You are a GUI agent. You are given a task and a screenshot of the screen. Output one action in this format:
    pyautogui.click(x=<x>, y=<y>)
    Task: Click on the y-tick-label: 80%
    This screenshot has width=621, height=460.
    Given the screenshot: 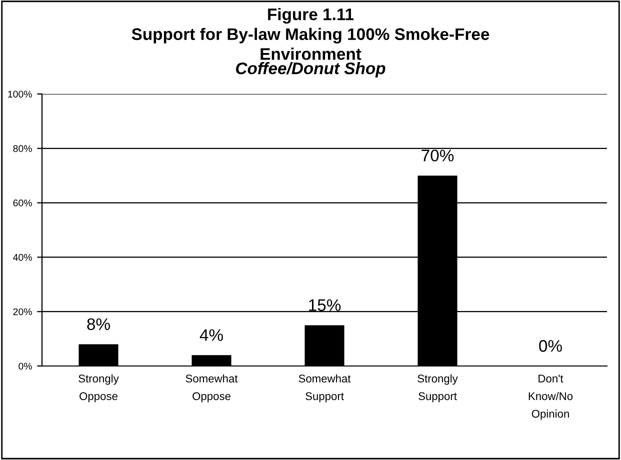 What is the action you would take?
    pyautogui.click(x=22, y=148)
    